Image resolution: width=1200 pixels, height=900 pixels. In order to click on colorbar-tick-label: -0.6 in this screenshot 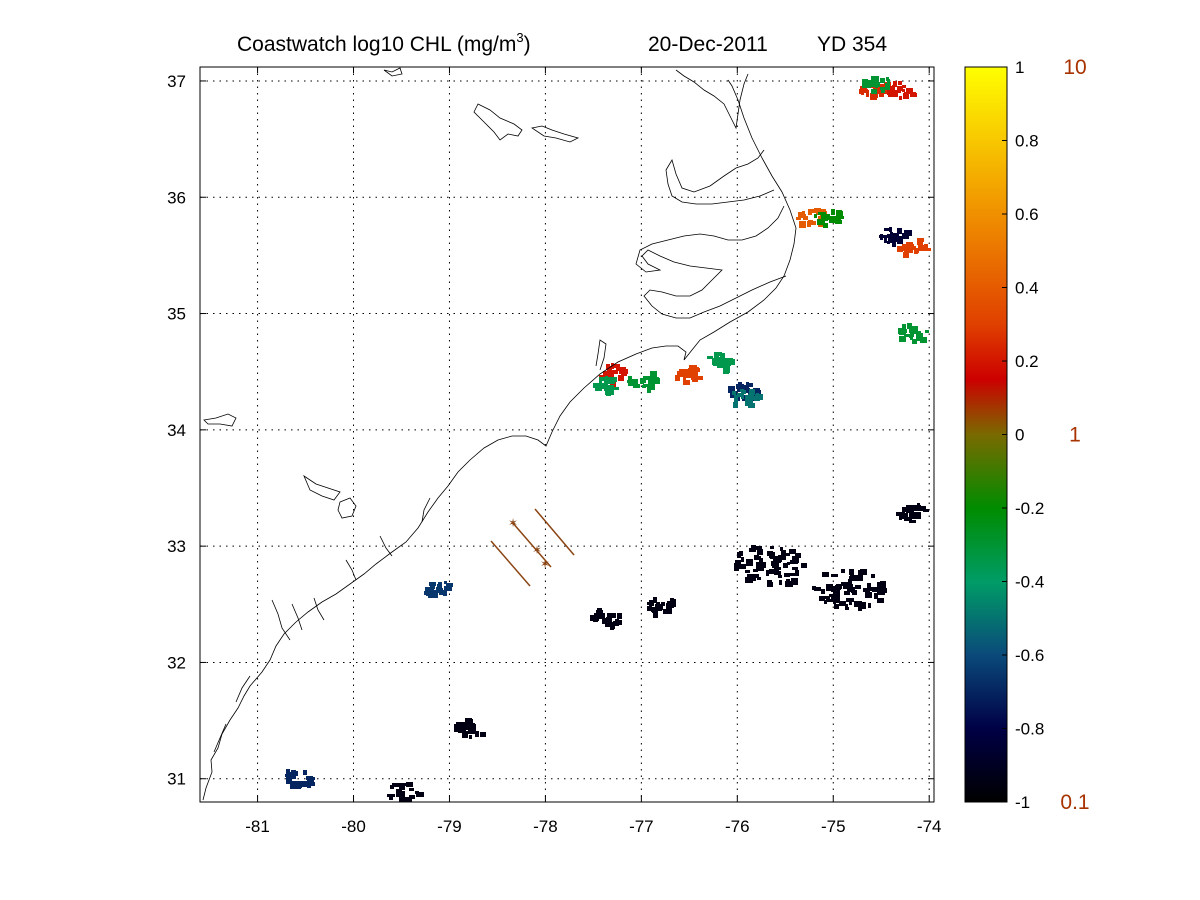, I will do `click(1029, 655)`.